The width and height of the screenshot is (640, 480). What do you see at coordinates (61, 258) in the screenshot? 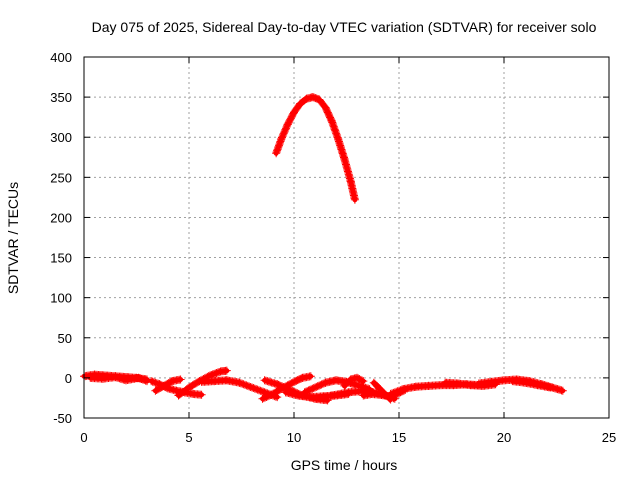
I see `y-tick-label: 150` at bounding box center [61, 258].